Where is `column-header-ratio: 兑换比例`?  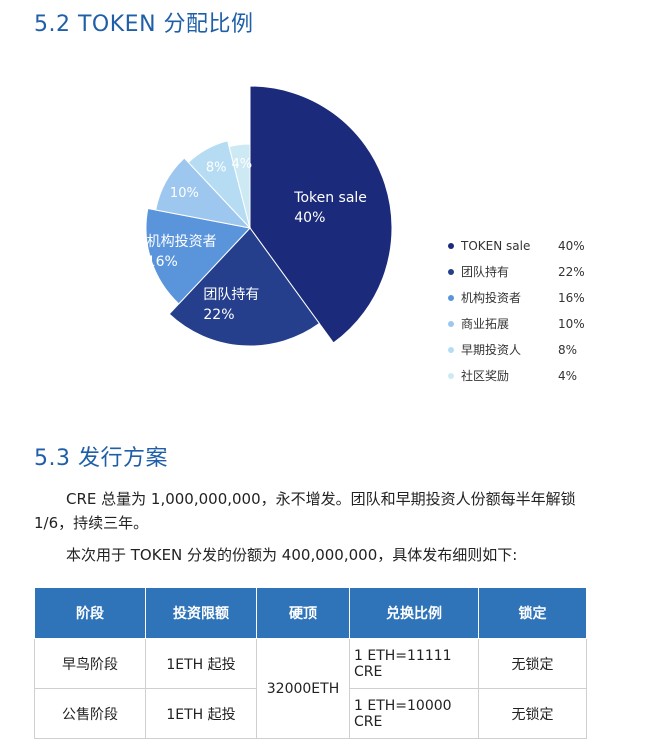 column-header-ratio: 兑换比例 is located at coordinates (414, 613).